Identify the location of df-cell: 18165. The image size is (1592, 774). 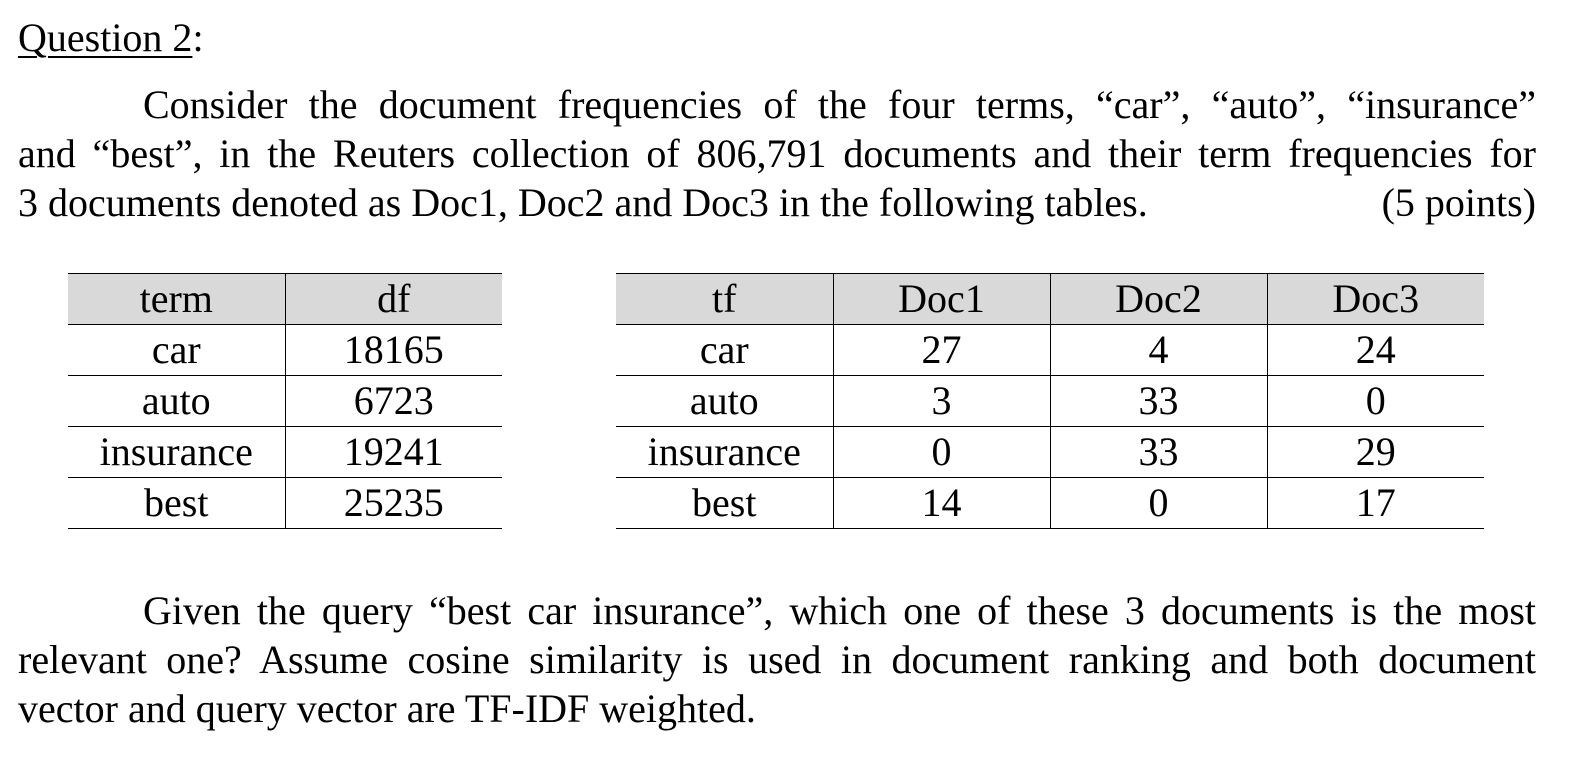
(393, 350).